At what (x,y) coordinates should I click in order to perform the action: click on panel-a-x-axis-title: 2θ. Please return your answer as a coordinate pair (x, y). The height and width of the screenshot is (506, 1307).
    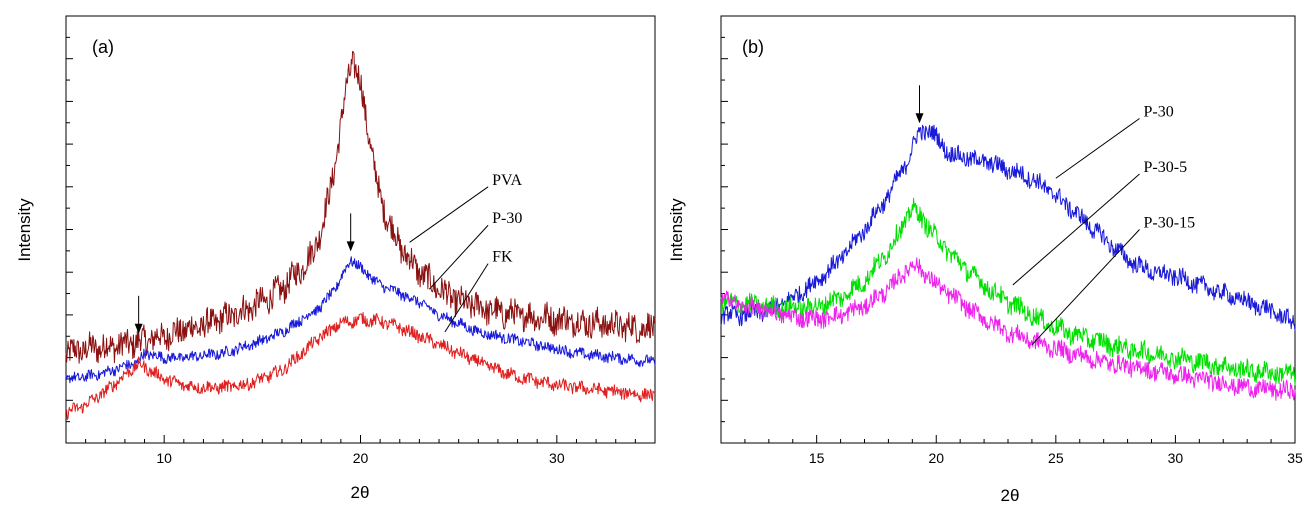
    Looking at the image, I should click on (360, 492).